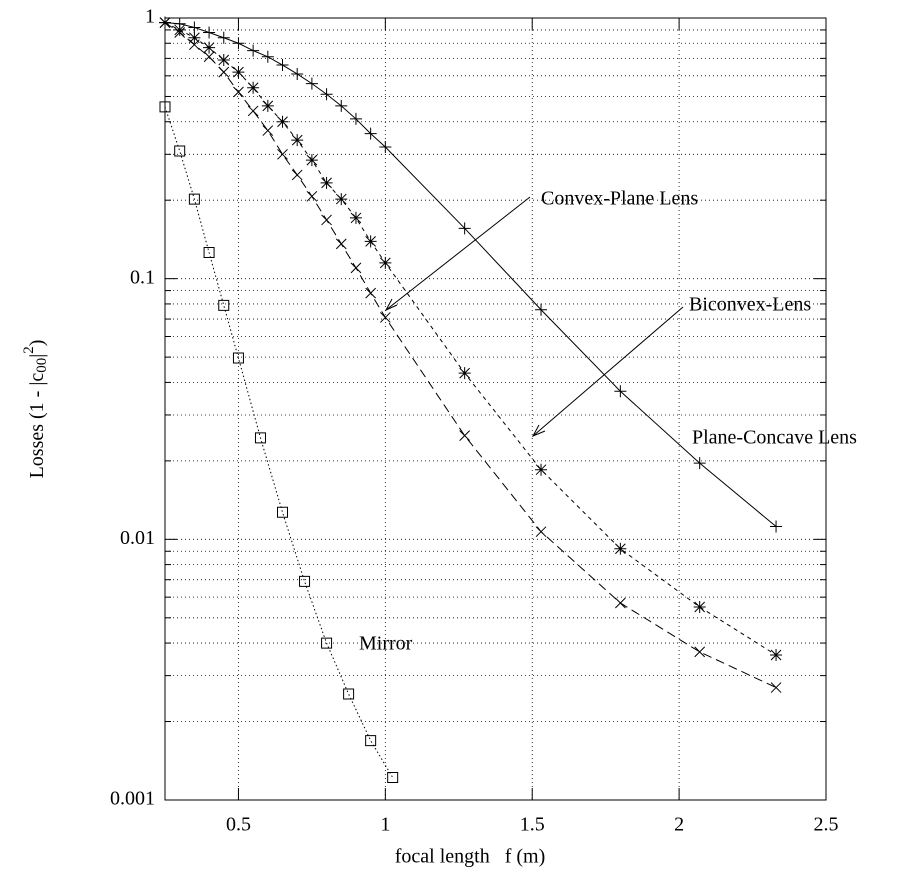 Image resolution: width=924 pixels, height=875 pixels. What do you see at coordinates (42, 365) in the screenshot?
I see `y-label-sub: 00` at bounding box center [42, 365].